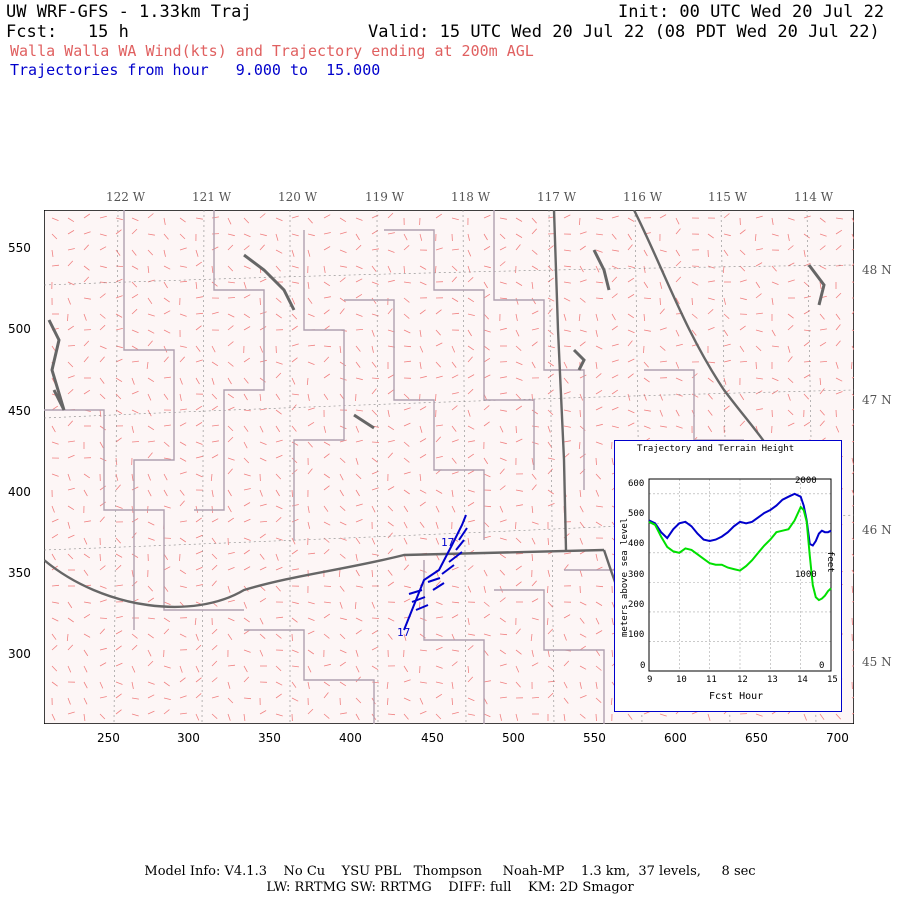 The height and width of the screenshot is (900, 900). I want to click on x-tick-label: 450, so click(432, 738).